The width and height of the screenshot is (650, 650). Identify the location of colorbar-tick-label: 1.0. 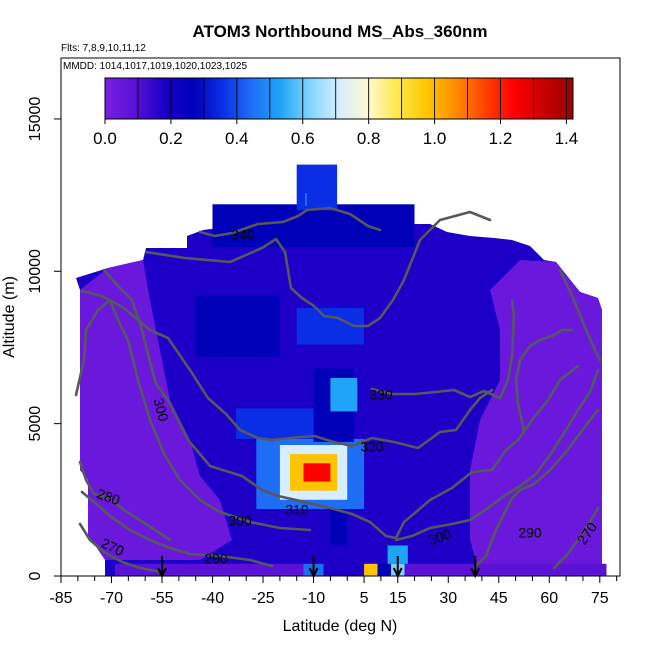
(435, 138).